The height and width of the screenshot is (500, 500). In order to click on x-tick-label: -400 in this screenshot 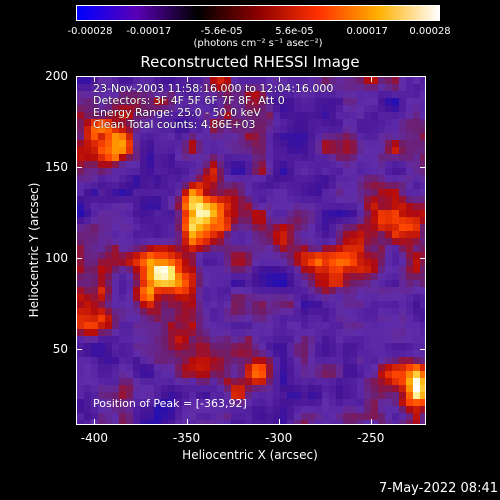, I will do `click(94, 438)`.